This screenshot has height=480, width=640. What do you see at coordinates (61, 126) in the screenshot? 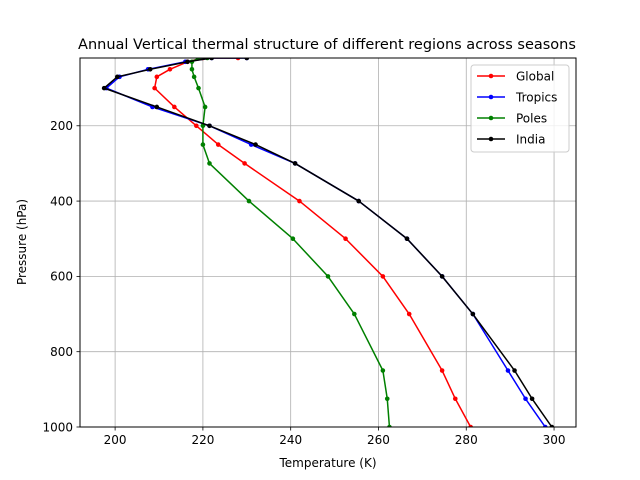
I see `y-tick-label: 200` at bounding box center [61, 126].